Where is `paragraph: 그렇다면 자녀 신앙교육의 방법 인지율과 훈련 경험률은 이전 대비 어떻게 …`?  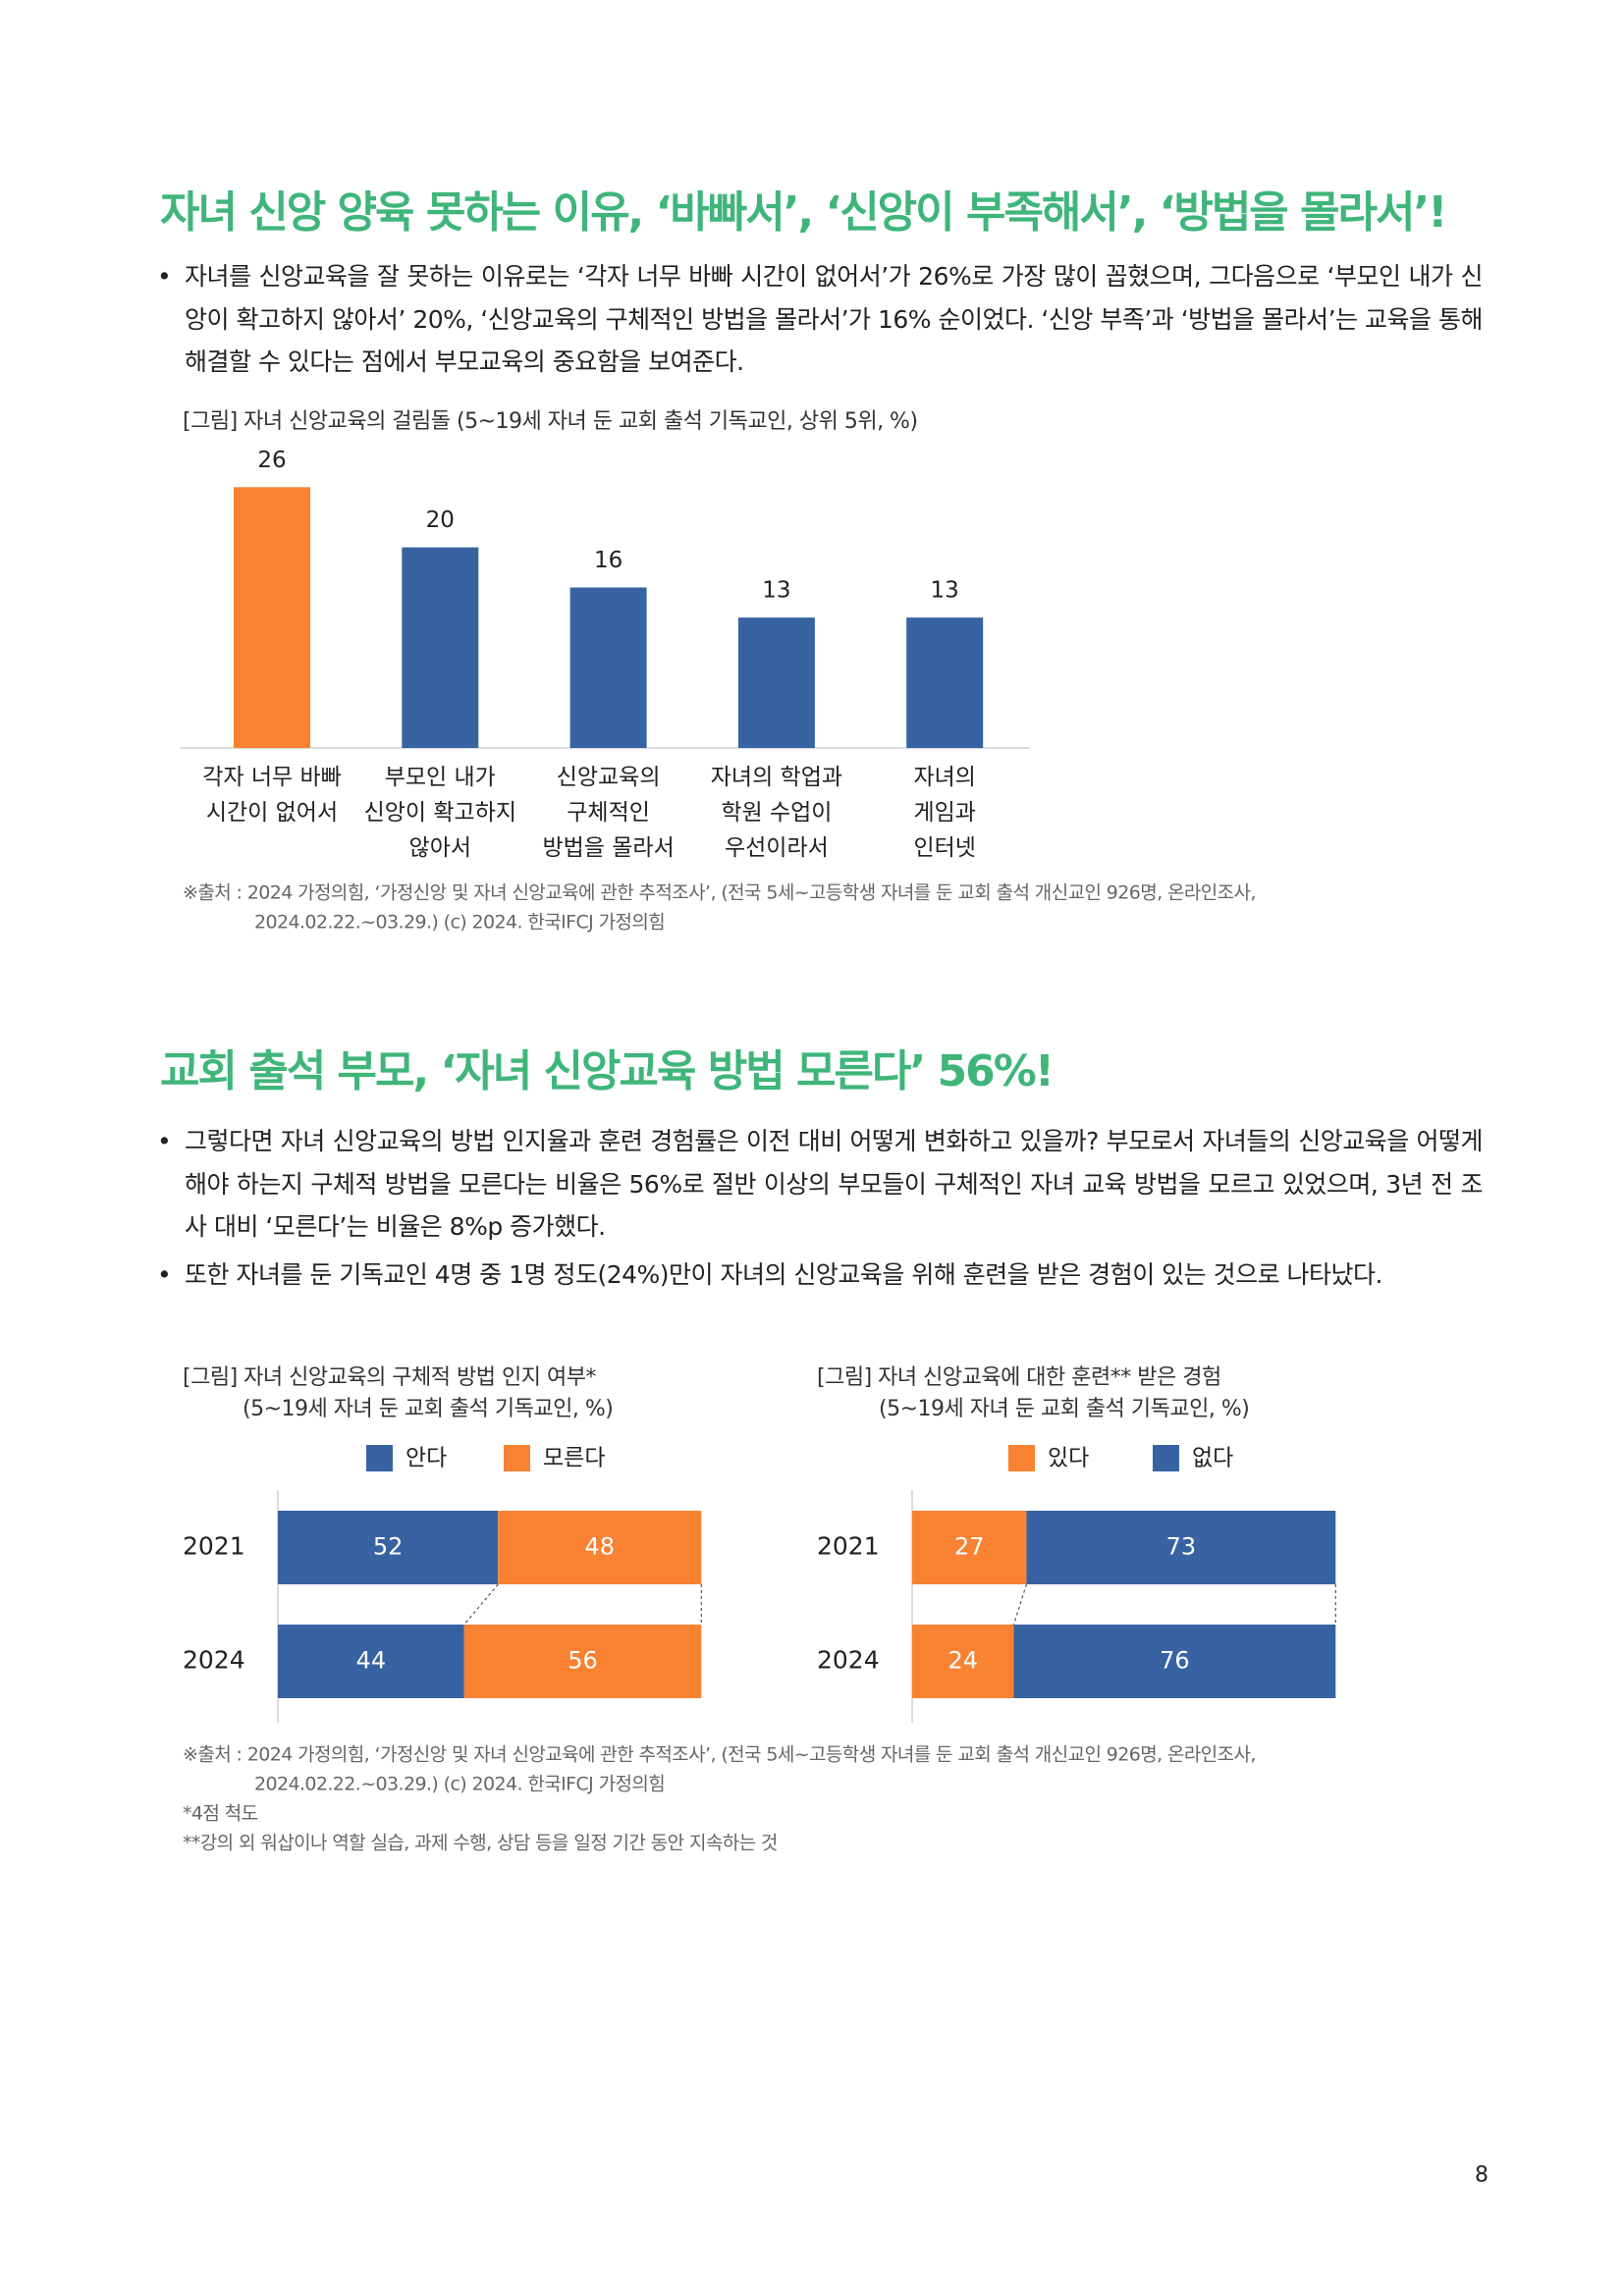 paragraph: 그렇다면 자녀 신앙교육의 방법 인지율과 훈련 경험률은 이전 대비 어떻게 … is located at coordinates (834, 1184).